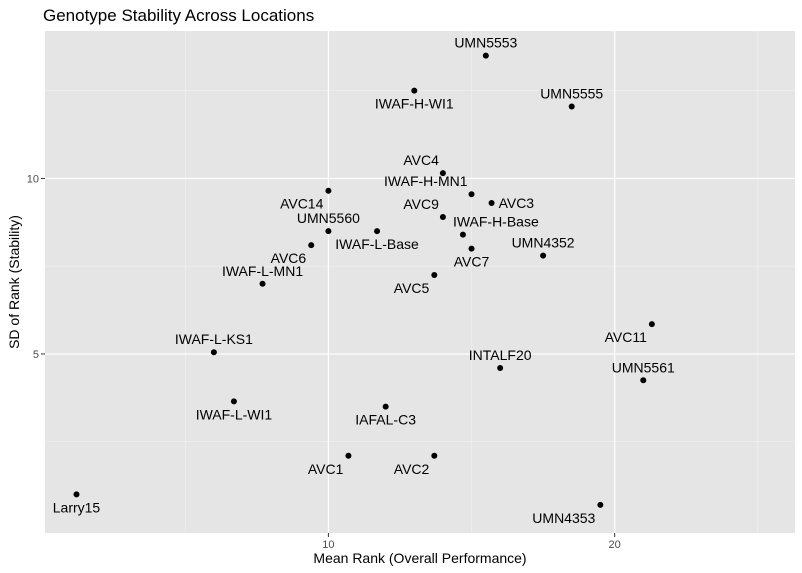 The width and height of the screenshot is (802, 573). Describe the element at coordinates (36, 355) in the screenshot. I see `y-tick-label: 5` at that location.